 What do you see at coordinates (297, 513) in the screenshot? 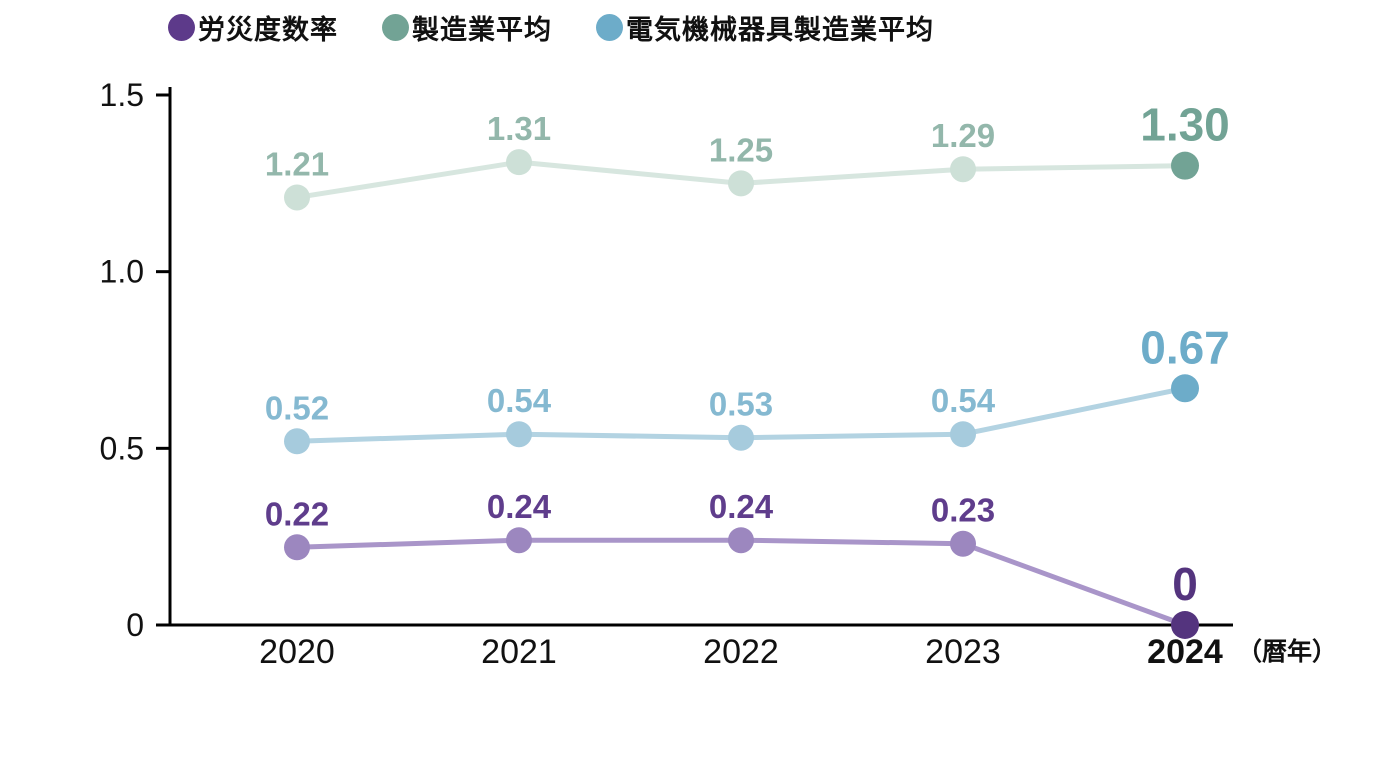
I see `data-point-label: 0.22` at bounding box center [297, 513].